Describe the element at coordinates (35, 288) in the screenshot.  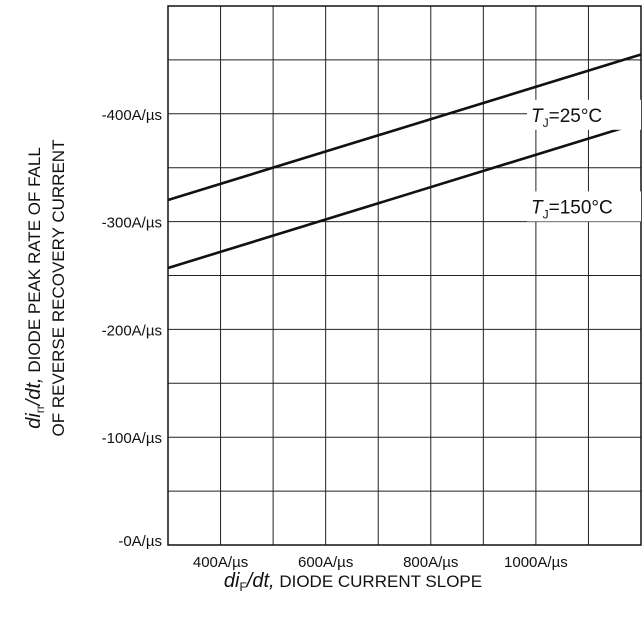
I see `svg-text:dirr/dt, DIODE PEAK RATE OF FA: dirr/dt, DIODE PEAK RATE OF FALL` at that location.